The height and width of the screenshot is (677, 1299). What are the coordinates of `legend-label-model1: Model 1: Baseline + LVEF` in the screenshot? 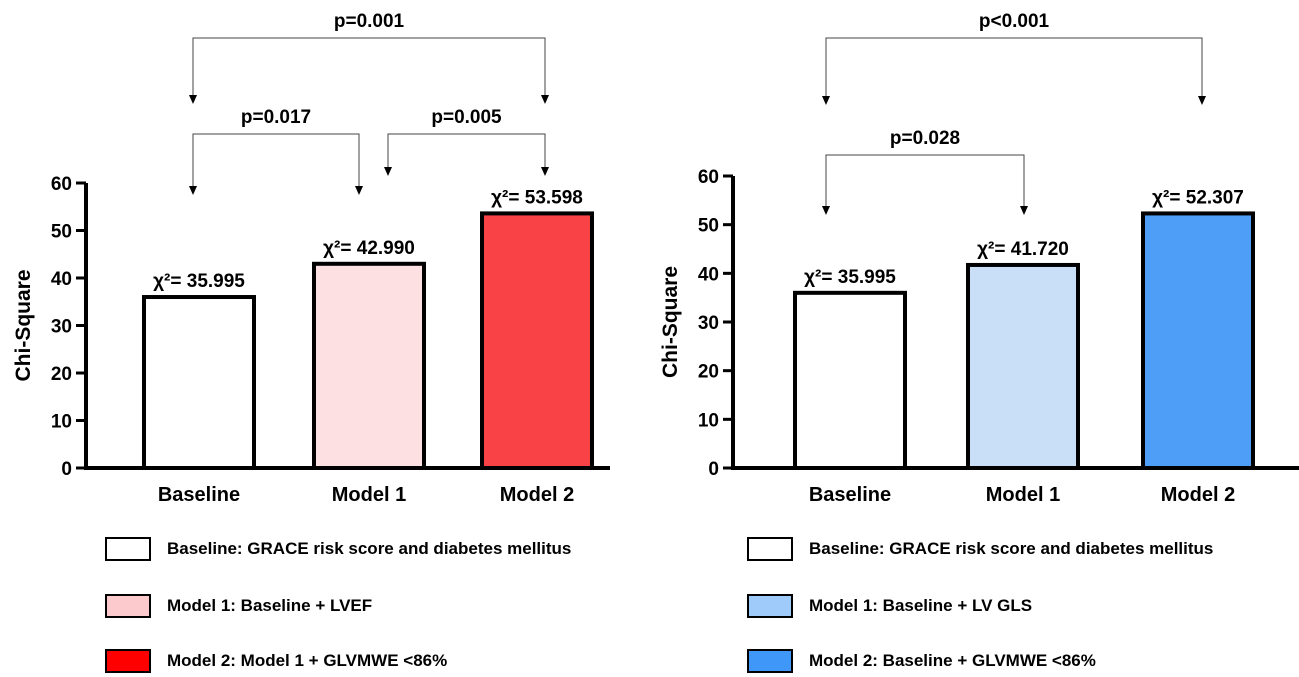 It's located at (270, 605).